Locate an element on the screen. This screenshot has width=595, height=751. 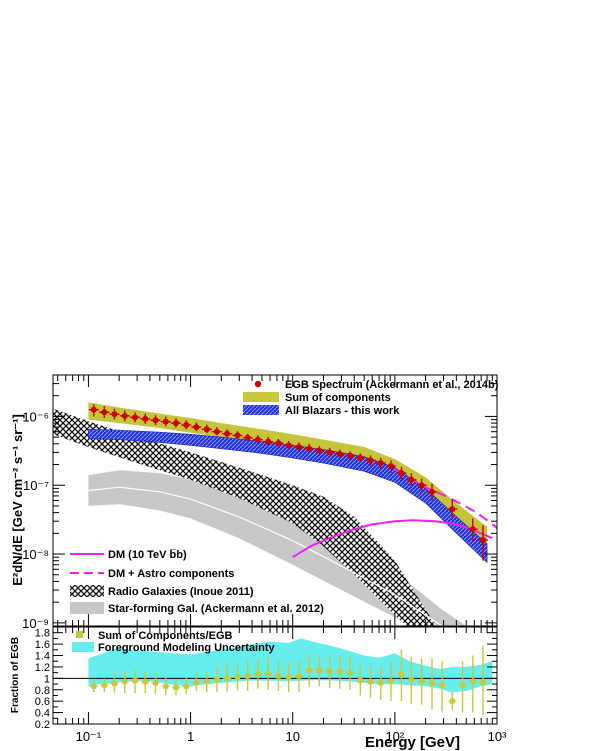
line-star-forming-median is located at coordinates (266, 556).